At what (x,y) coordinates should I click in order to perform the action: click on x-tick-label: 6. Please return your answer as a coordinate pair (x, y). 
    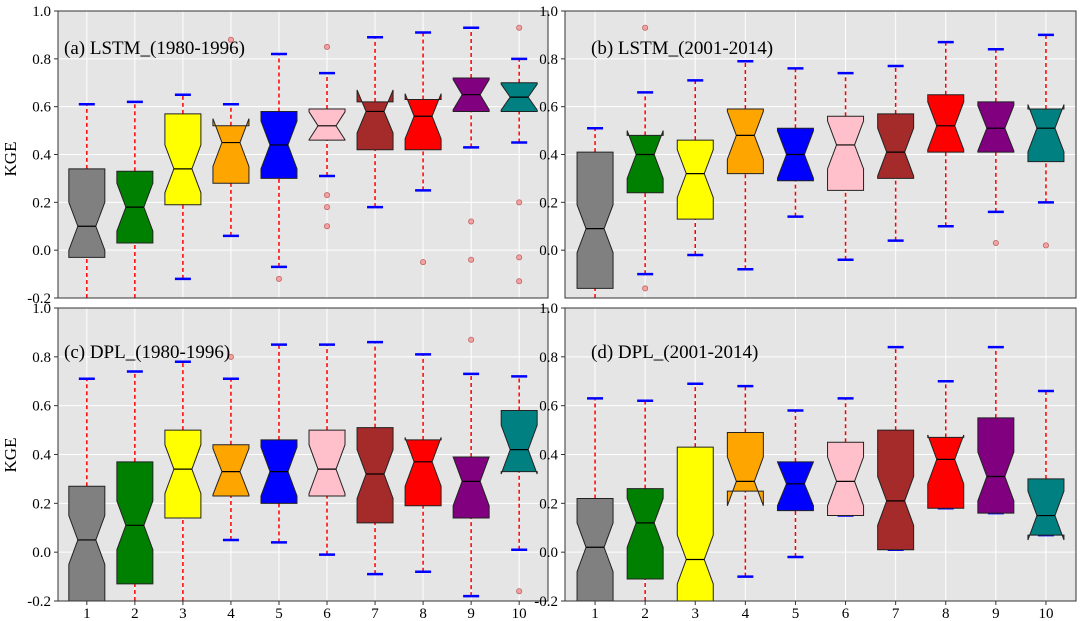
    Looking at the image, I should click on (327, 613).